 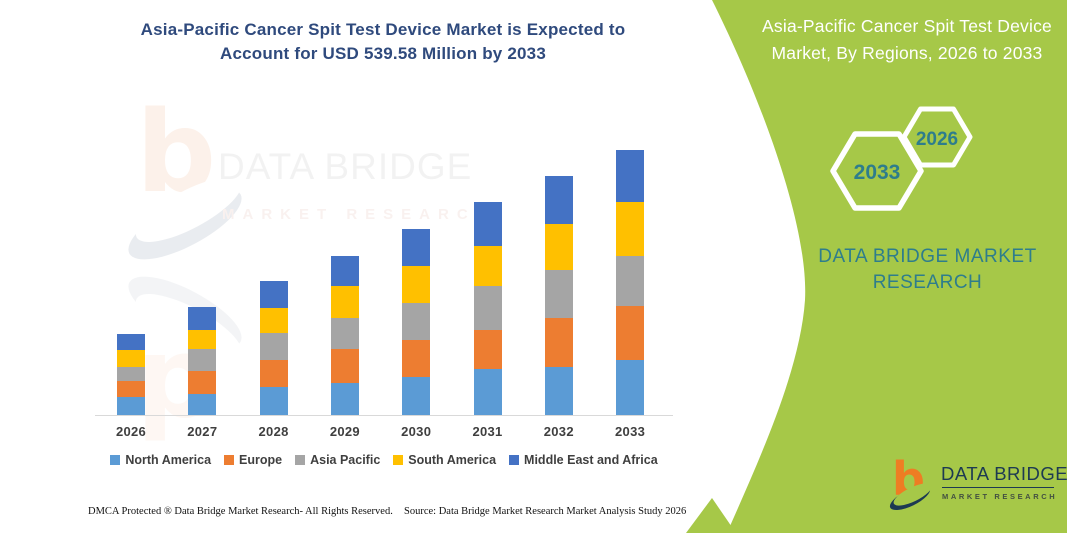 I want to click on legend-label: North America, so click(x=168, y=460).